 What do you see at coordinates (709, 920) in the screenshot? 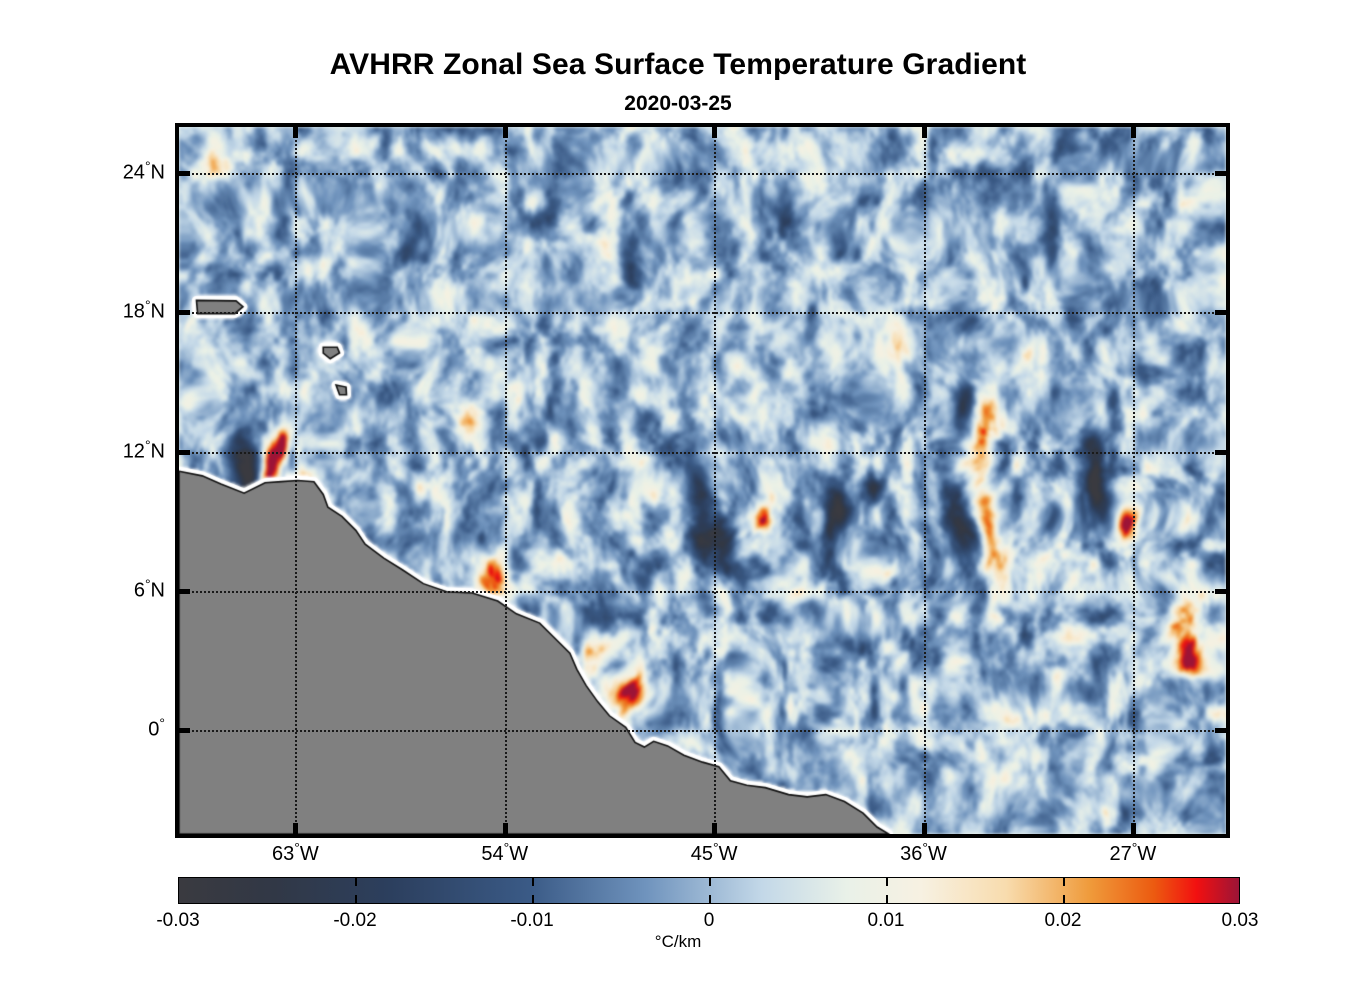
I see `colorbar-tick-label: 0` at bounding box center [709, 920].